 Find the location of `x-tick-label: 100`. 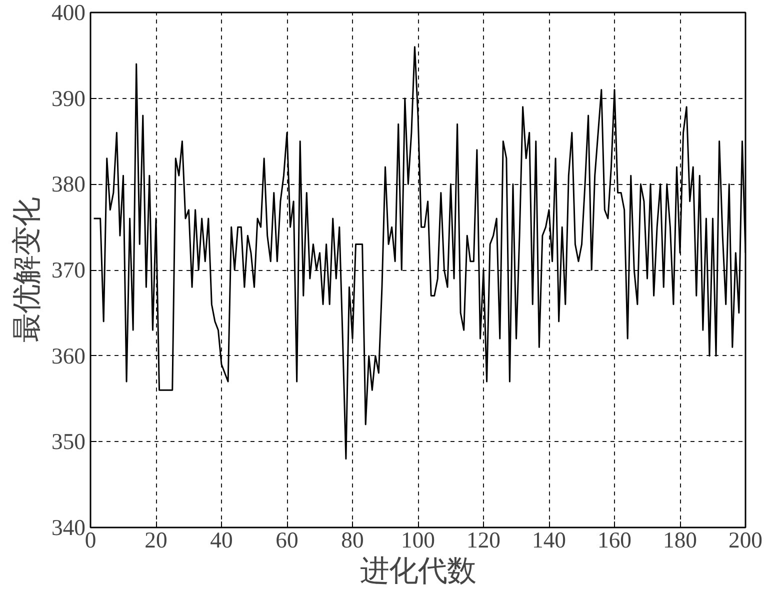

x-tick-label: 100 is located at coordinates (418, 540).